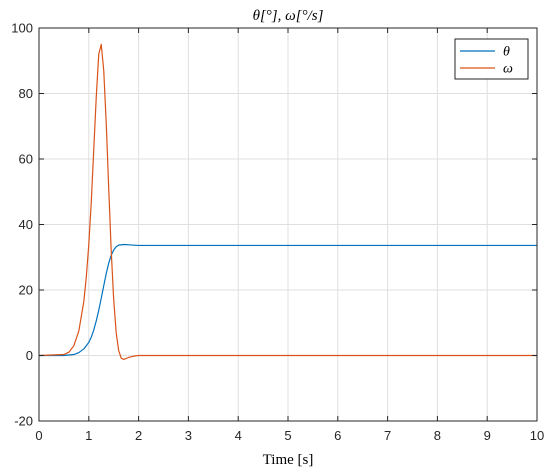  I want to click on x-tick-labels: 0 1 2 3 4 5 6 7 8 9 10, so click(289, 435).